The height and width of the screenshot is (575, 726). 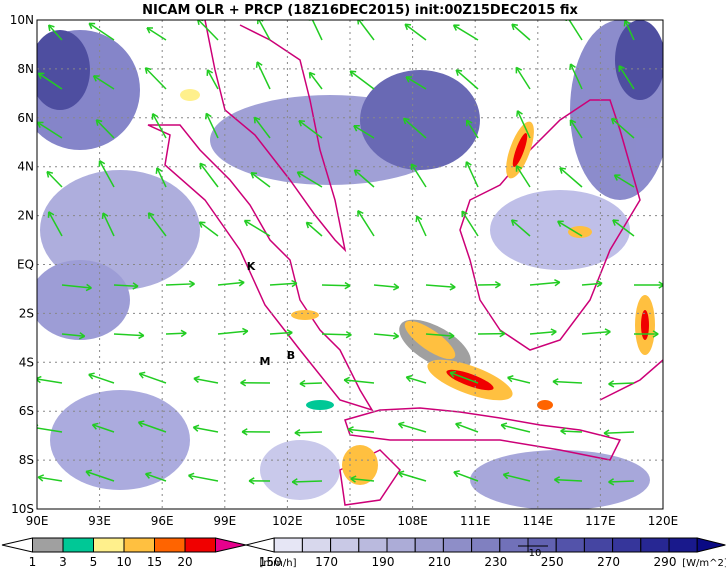 What do you see at coordinates (25, 216) in the screenshot?
I see `lat-label: 2N` at bounding box center [25, 216].